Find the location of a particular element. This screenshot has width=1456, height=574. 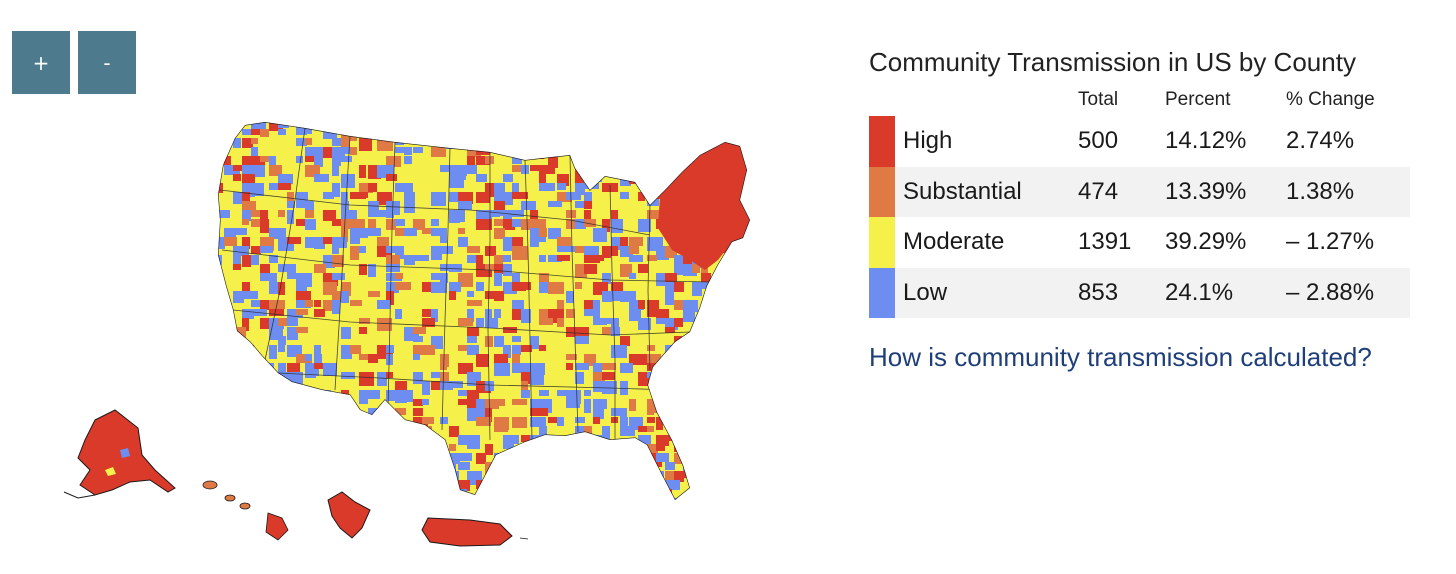

zoom-out-button: - is located at coordinates (107, 62).